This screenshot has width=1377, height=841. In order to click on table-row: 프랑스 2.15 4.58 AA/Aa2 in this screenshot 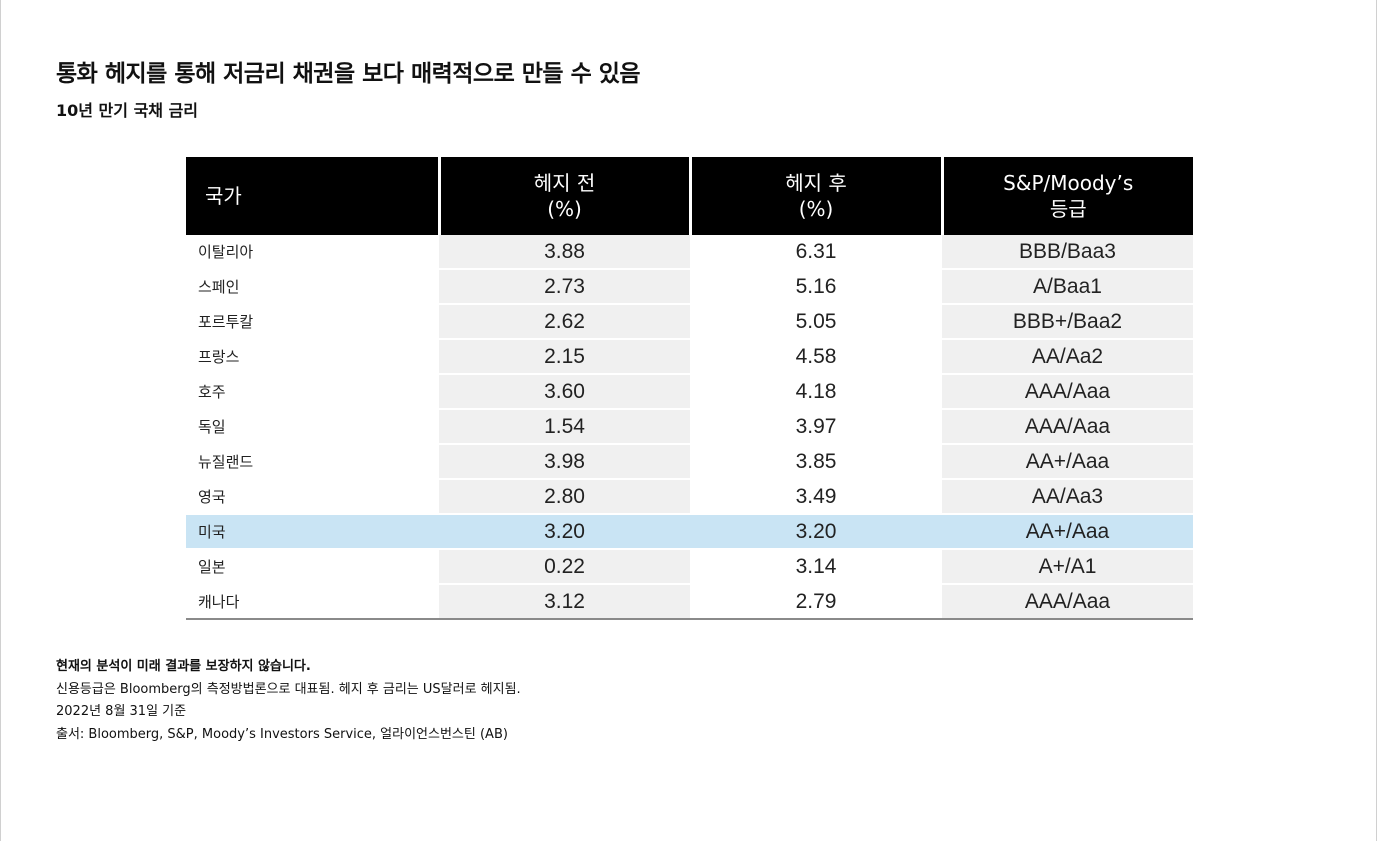, I will do `click(689, 357)`.